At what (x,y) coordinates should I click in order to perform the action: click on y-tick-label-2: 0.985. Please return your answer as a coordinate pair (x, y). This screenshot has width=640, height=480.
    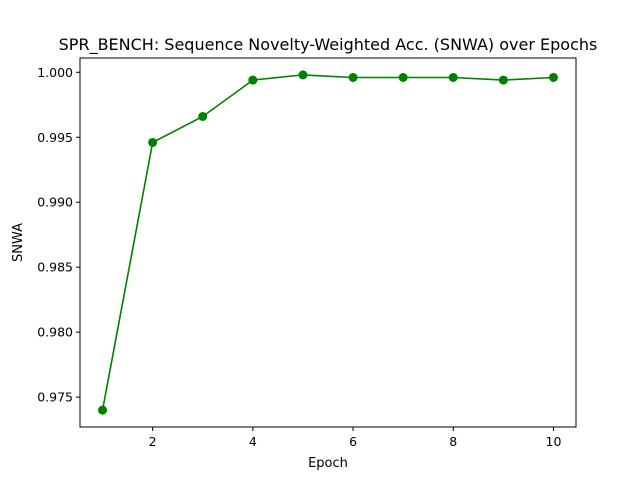
    Looking at the image, I should click on (55, 267).